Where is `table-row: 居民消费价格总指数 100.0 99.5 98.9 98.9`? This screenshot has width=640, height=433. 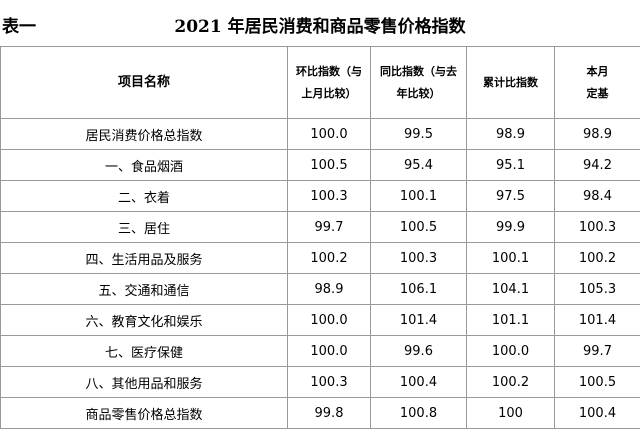
table-row: 居民消费价格总指数 100.0 99.5 98.9 98.9 is located at coordinates (320, 134).